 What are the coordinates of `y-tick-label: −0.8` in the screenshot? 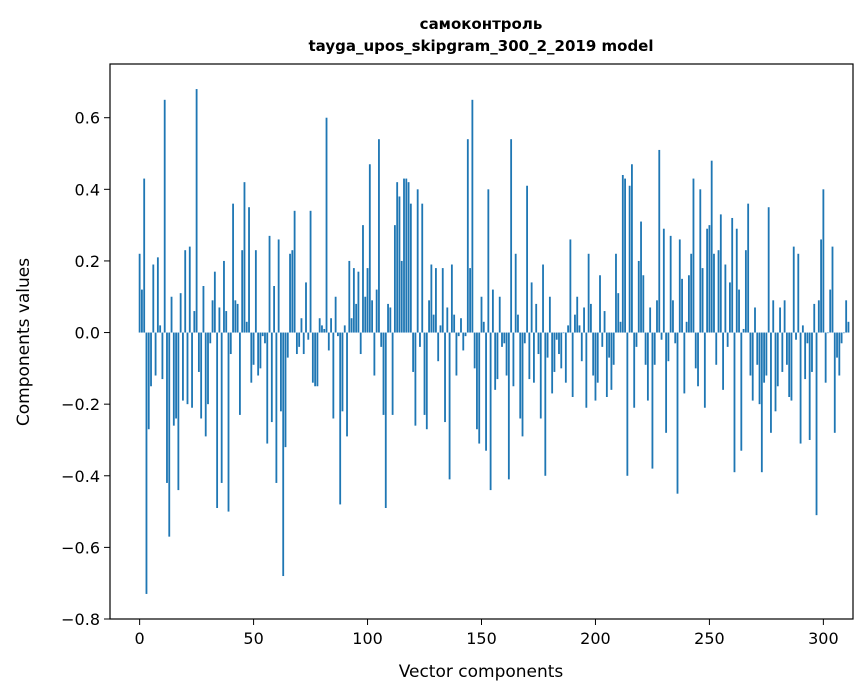 It's located at (80, 619).